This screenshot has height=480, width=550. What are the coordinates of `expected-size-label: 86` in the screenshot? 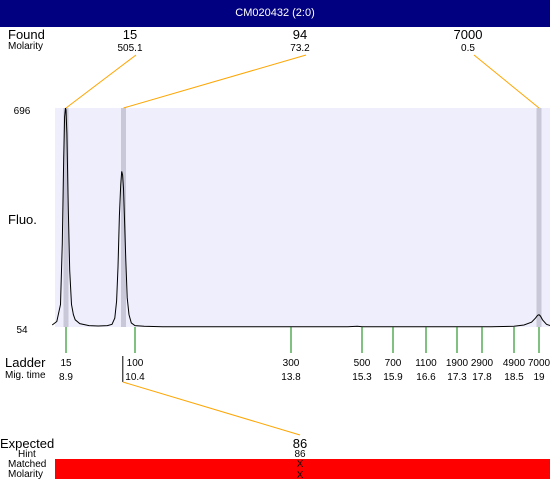 It's located at (300, 443).